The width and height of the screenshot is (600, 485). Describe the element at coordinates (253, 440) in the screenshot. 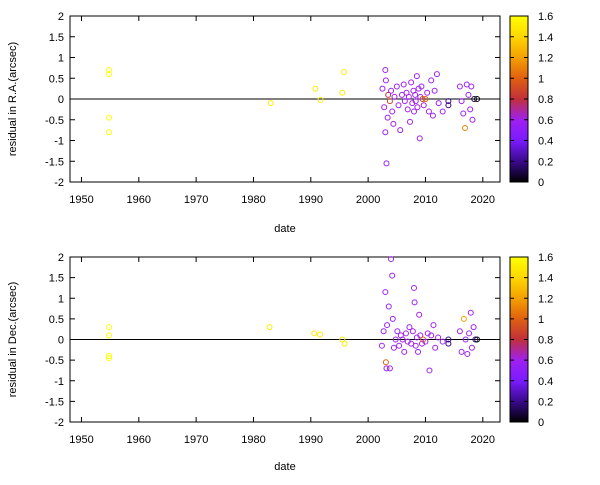

I see `x-tick-label: 1980` at that location.